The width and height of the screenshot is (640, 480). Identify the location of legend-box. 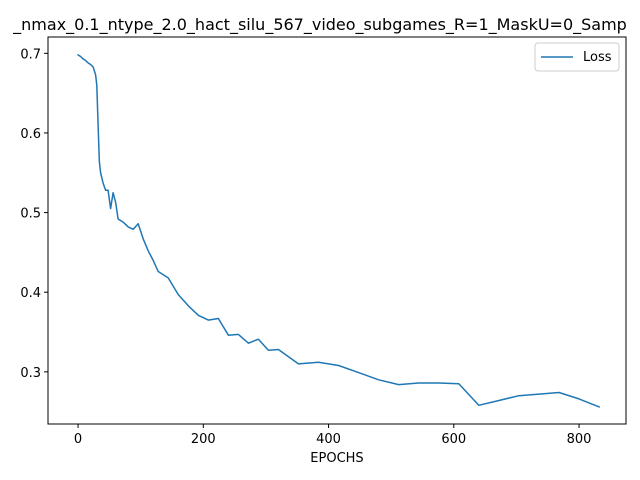
(577, 57).